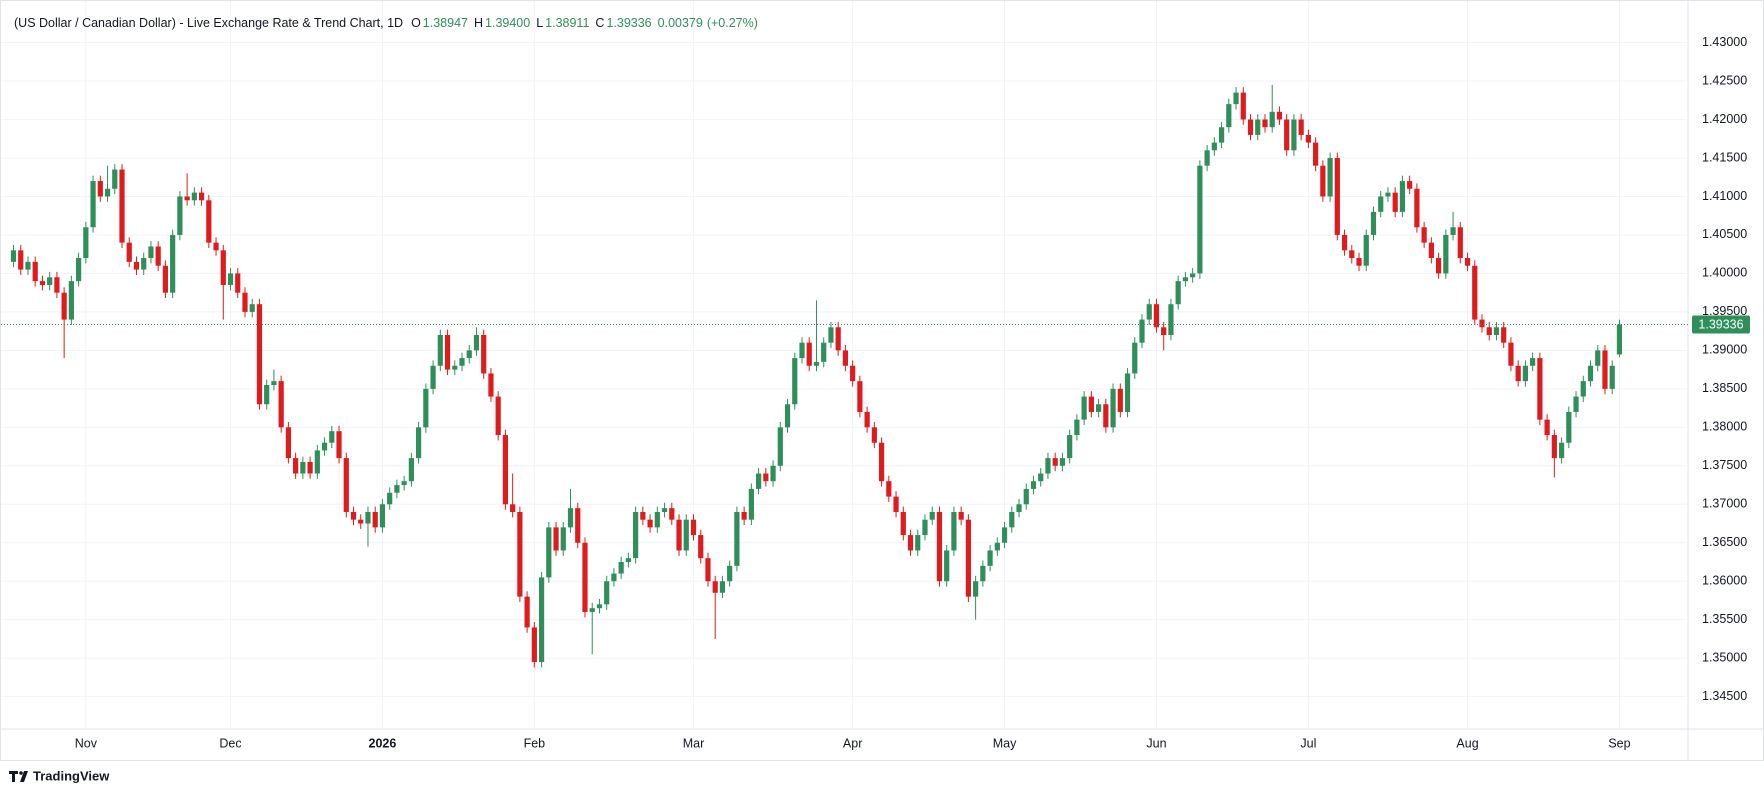 The image size is (1764, 794). What do you see at coordinates (1308, 743) in the screenshot?
I see `x-tick-label: Jul` at bounding box center [1308, 743].